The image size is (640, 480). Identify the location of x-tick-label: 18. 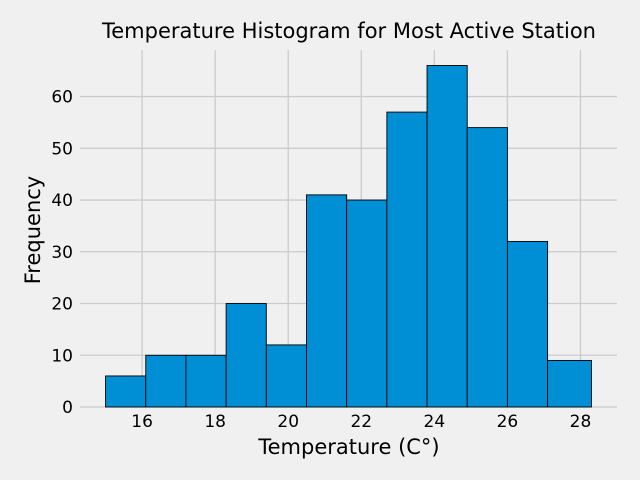
(215, 422).